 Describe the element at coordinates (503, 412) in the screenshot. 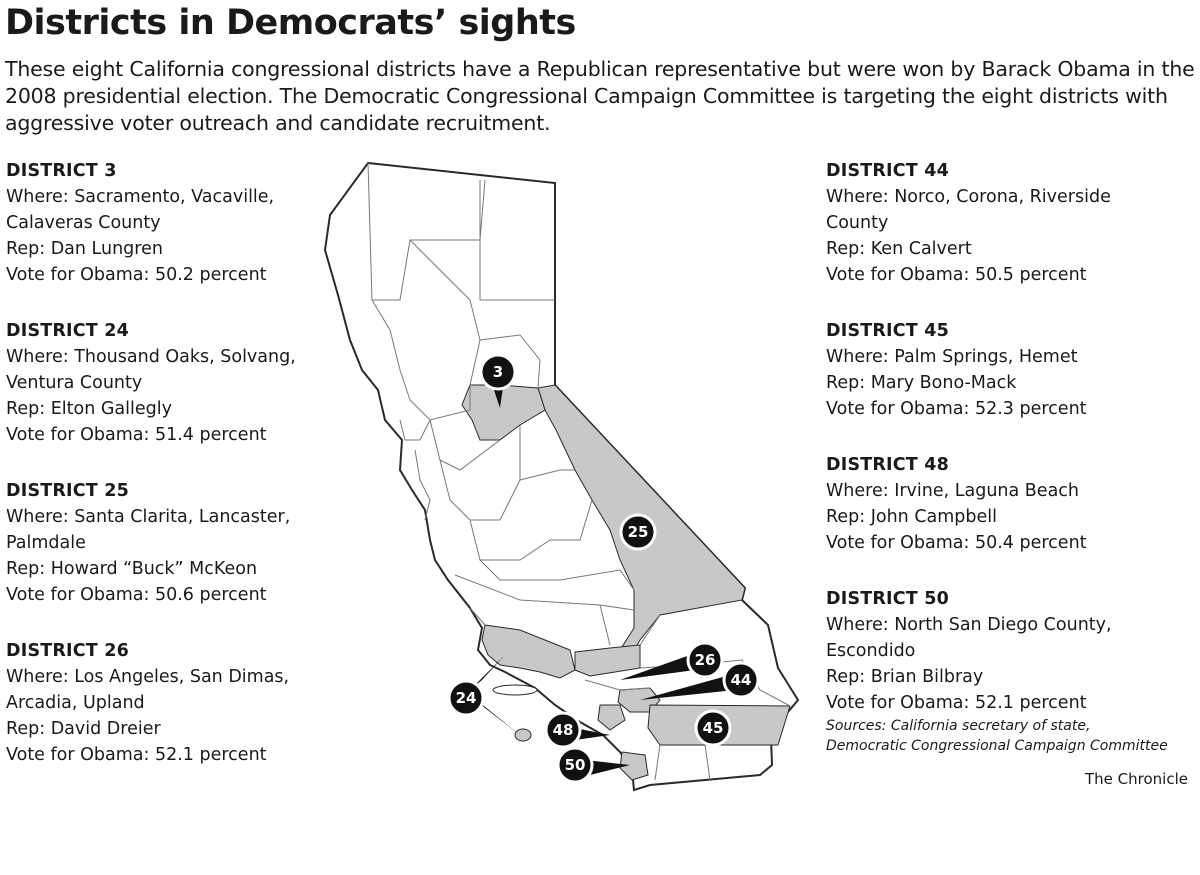

I see `district-3-shape` at that location.